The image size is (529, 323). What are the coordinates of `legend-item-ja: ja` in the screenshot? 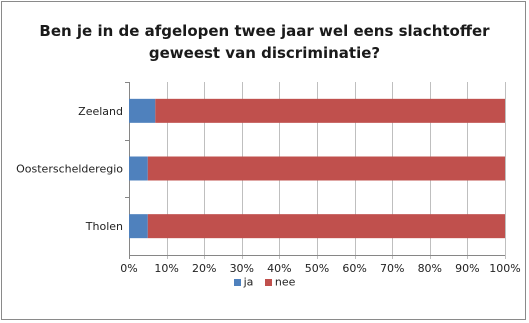 It's located at (243, 282).